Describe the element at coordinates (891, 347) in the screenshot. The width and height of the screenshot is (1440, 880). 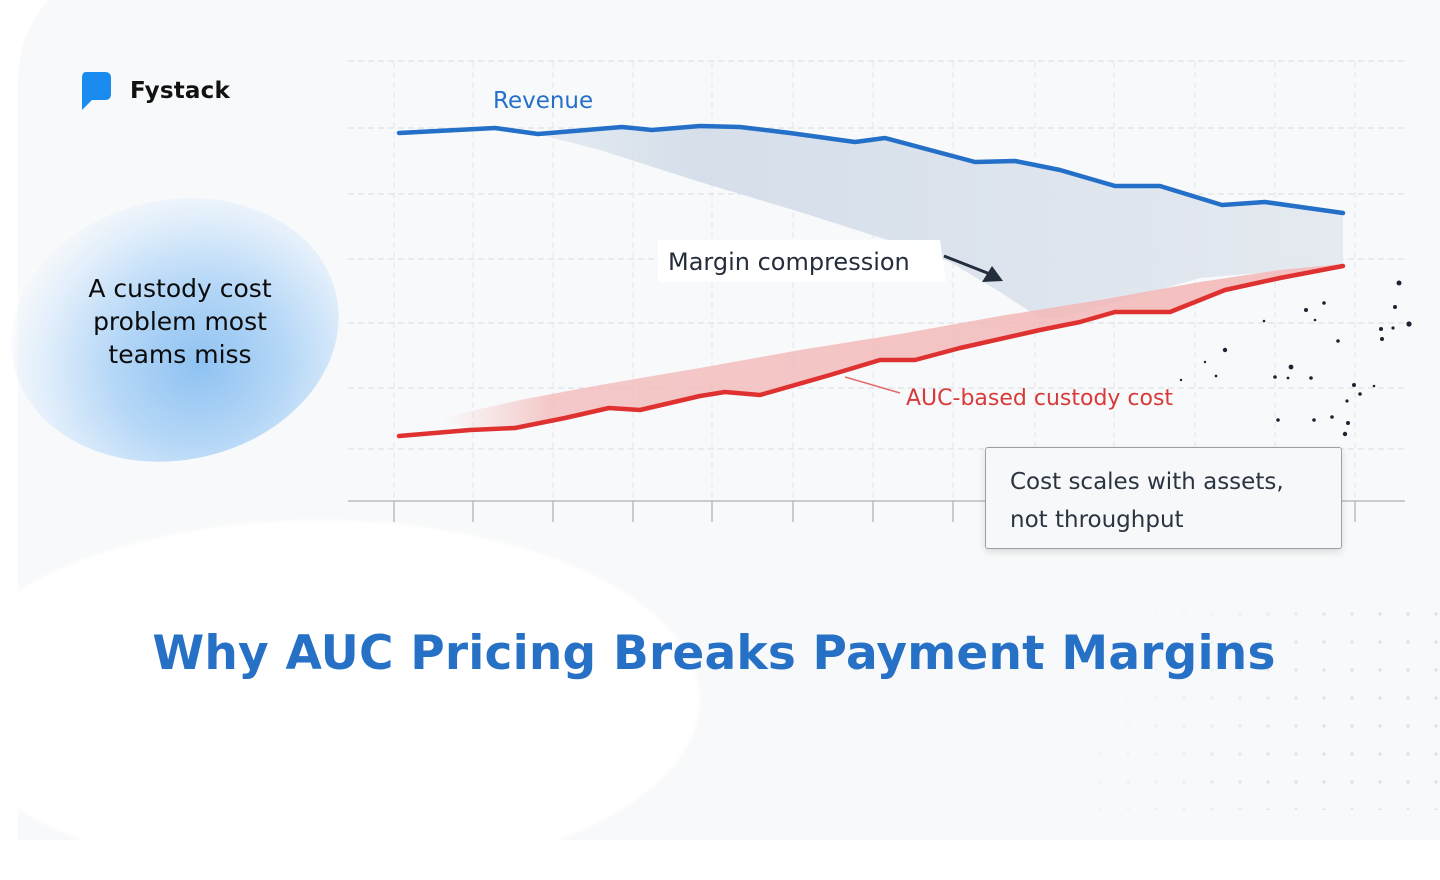
I see `cost-band-area` at that location.